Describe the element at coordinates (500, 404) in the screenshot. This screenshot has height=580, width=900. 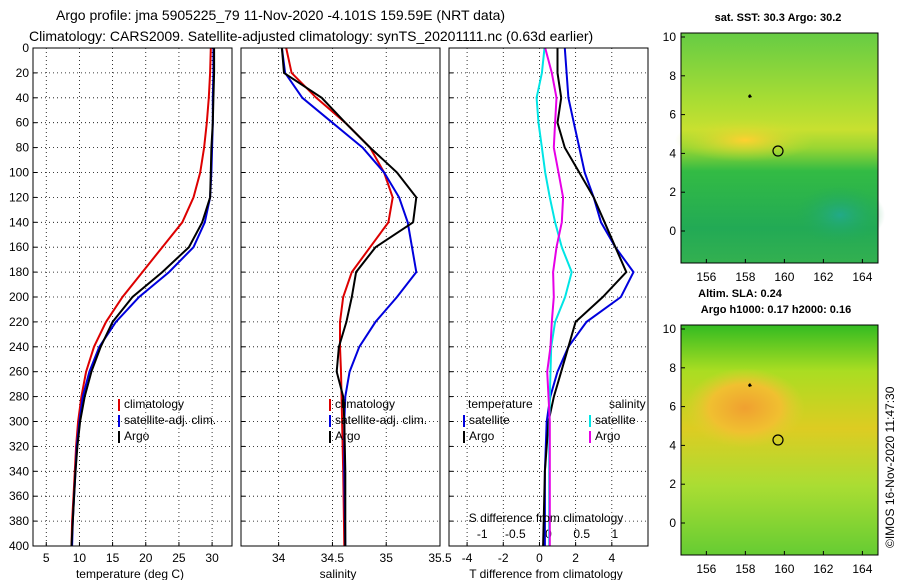
I see `legend-title-temperature: temperature` at that location.